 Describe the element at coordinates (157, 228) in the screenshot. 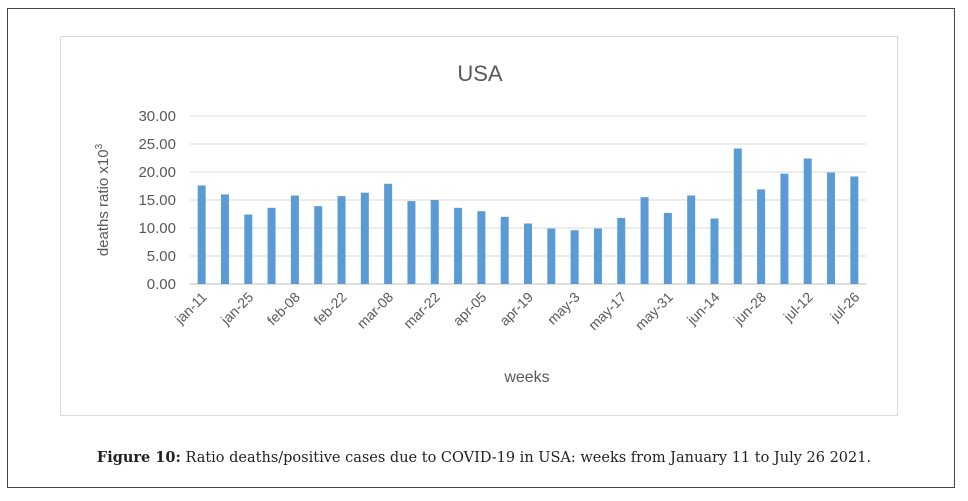

I see `y-tick-label: 10.00` at that location.